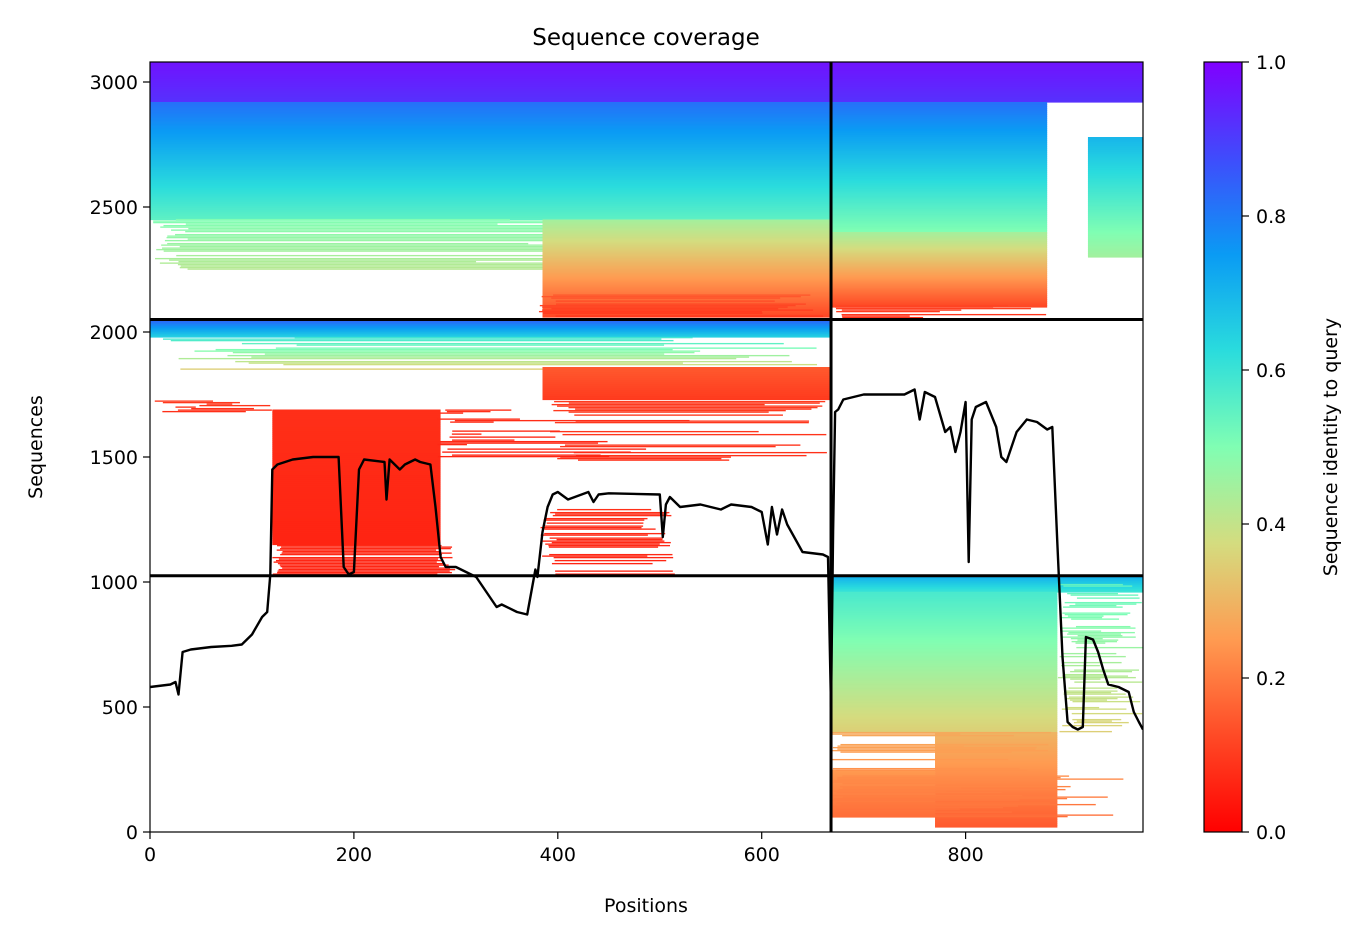  I want to click on x-axis-label: Positions, so click(646, 906).